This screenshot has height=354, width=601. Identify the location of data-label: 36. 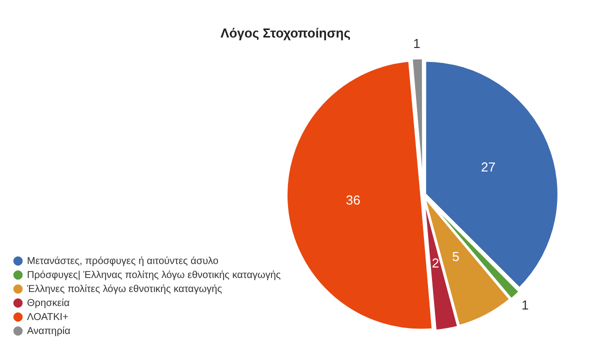
(353, 200).